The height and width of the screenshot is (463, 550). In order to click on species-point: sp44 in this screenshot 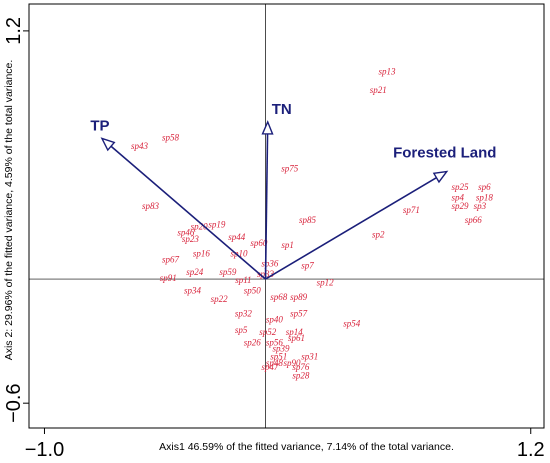, I will do `click(237, 237)`.